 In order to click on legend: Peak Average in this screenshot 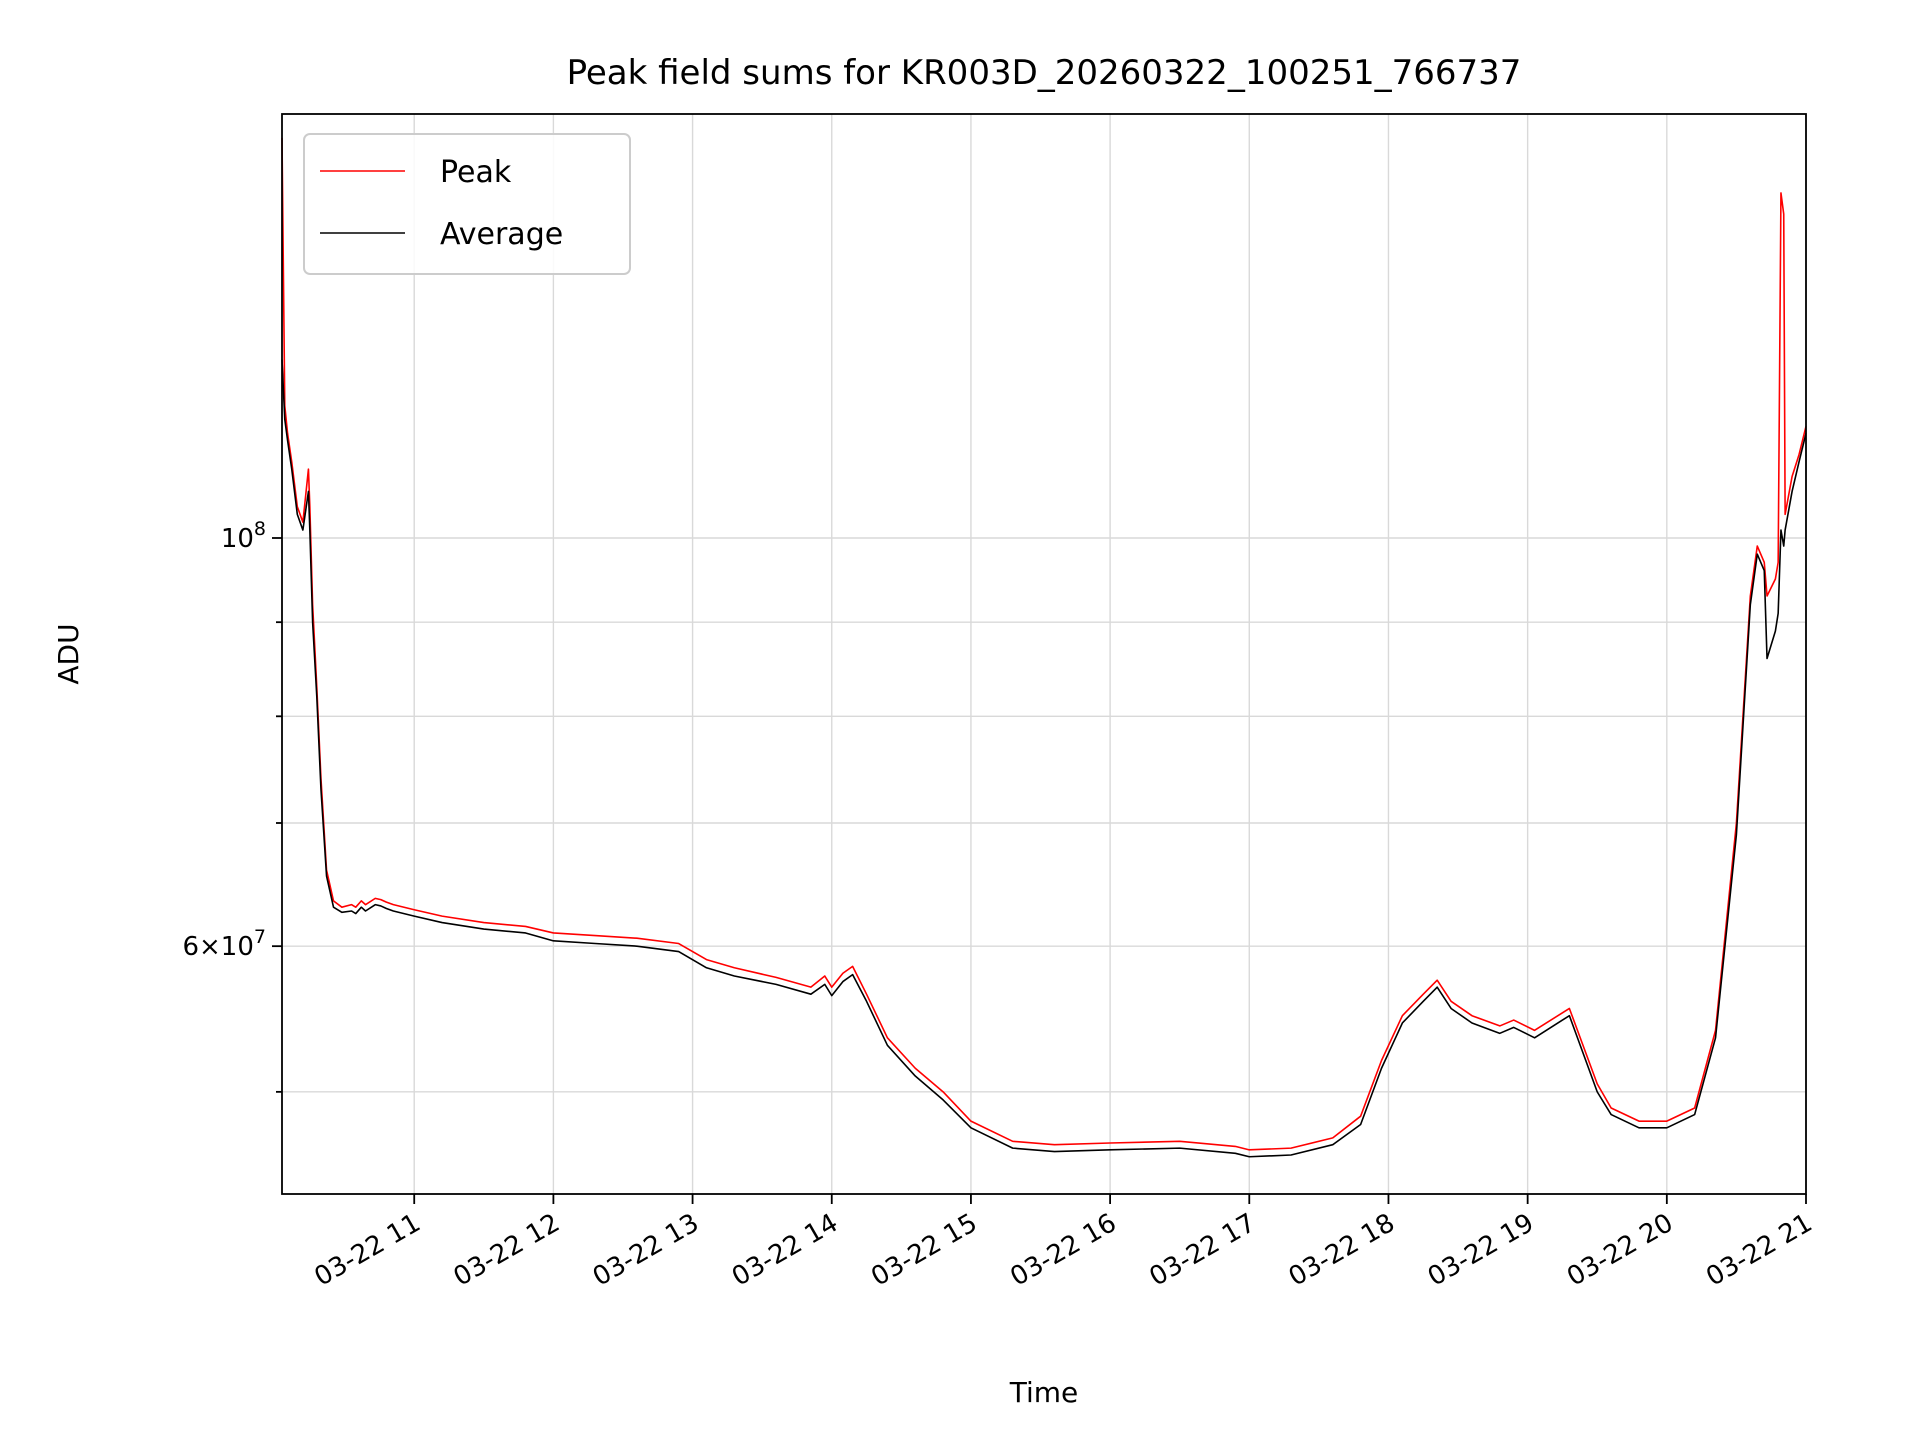, I will do `click(467, 204)`.